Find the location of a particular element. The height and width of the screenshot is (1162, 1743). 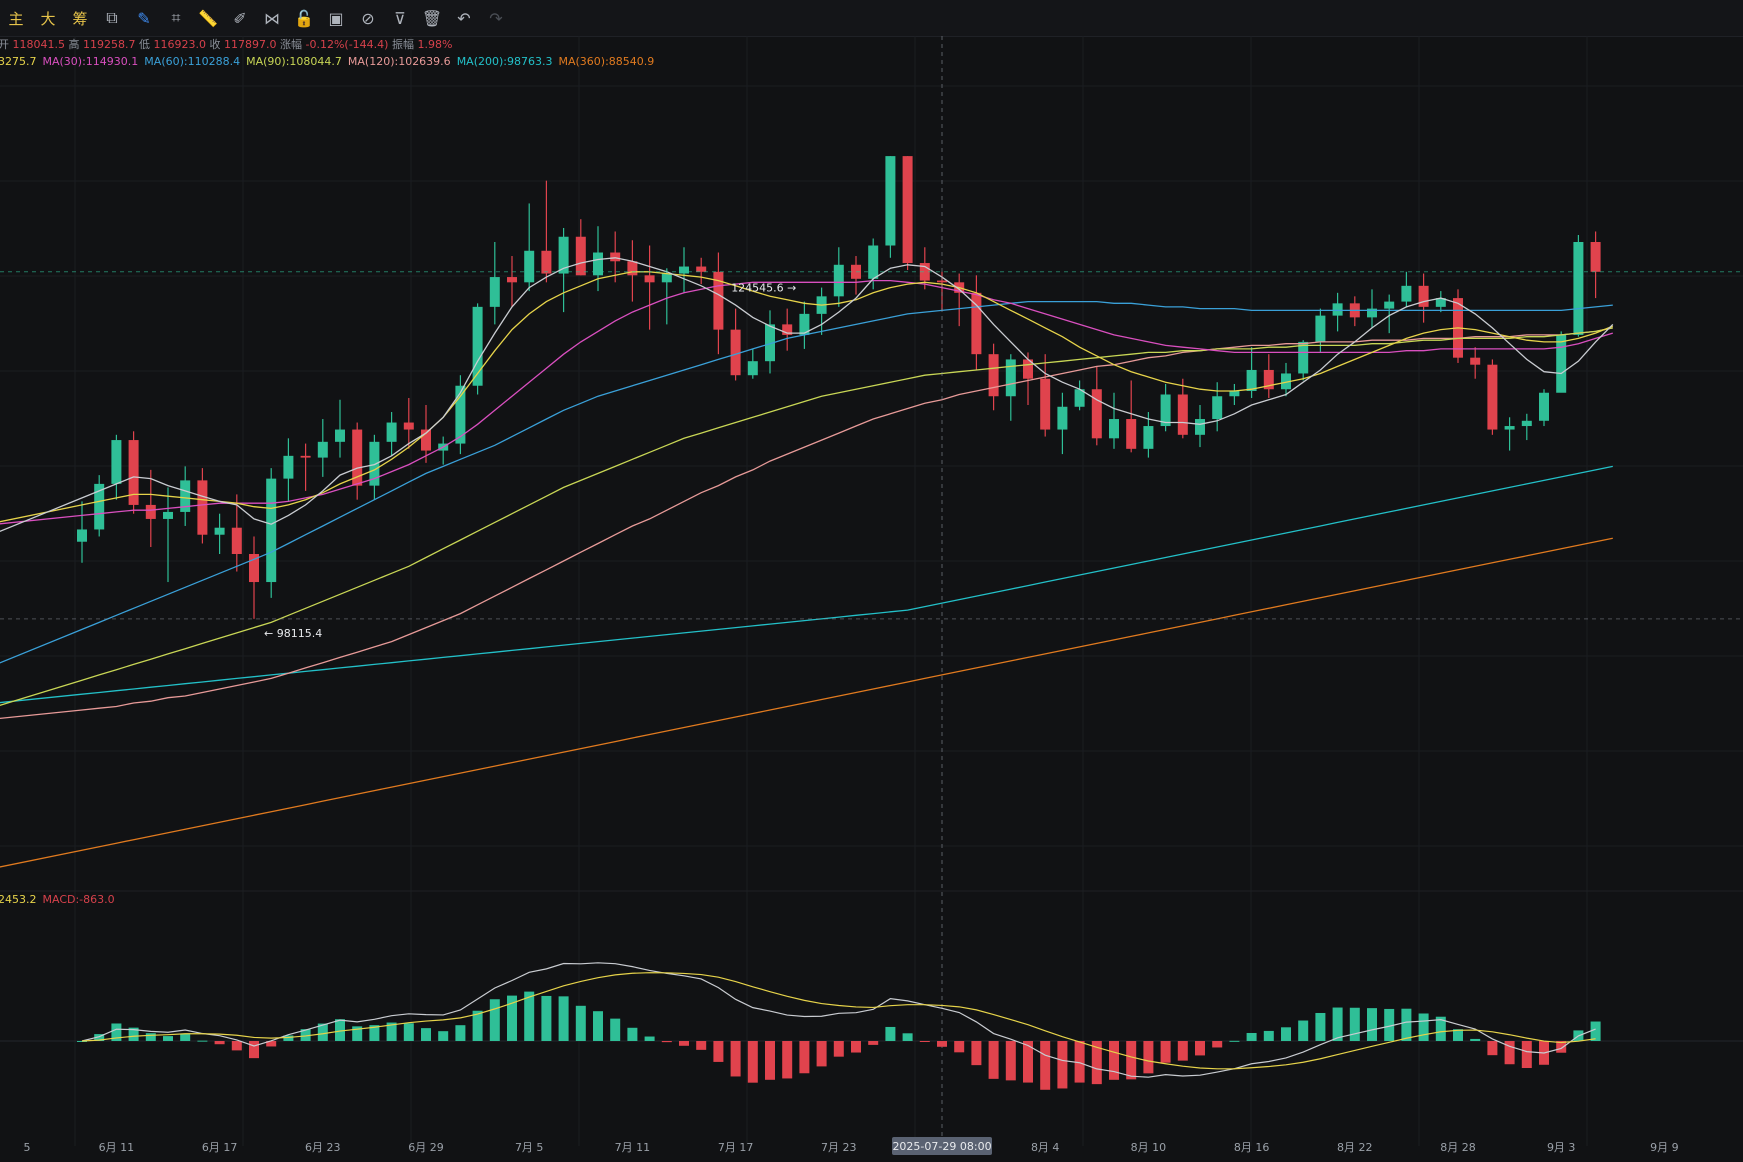

link-icon: ⊘ is located at coordinates (368, 18).